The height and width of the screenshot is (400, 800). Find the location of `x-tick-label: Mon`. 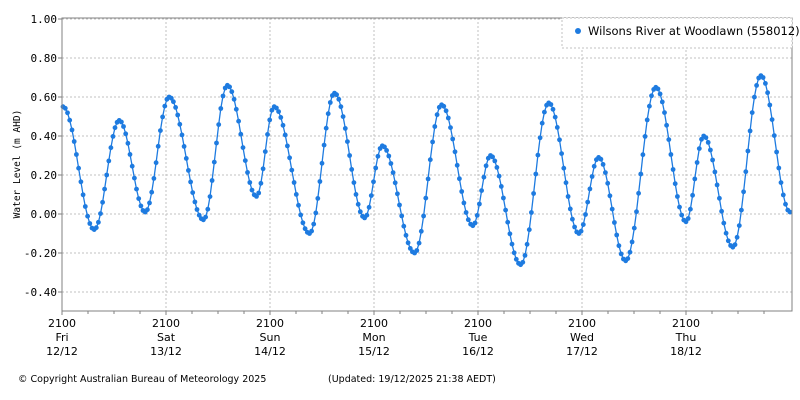

x-tick-label: Mon is located at coordinates (373, 337).